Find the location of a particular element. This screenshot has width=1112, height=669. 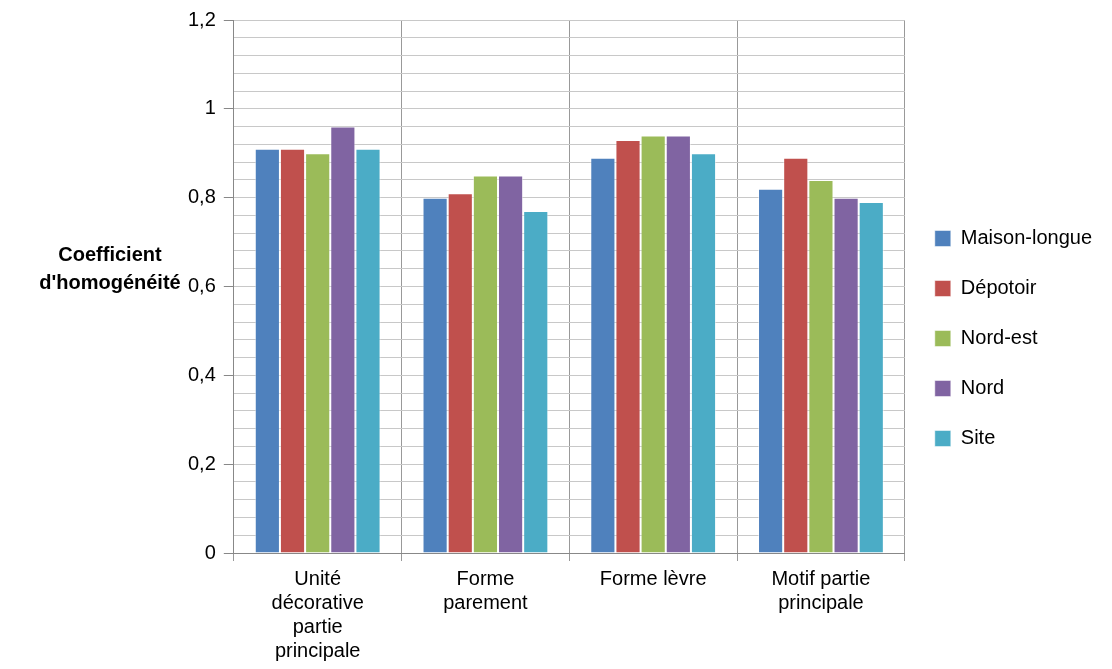

y-tick-label: 0,8 is located at coordinates (201, 196).